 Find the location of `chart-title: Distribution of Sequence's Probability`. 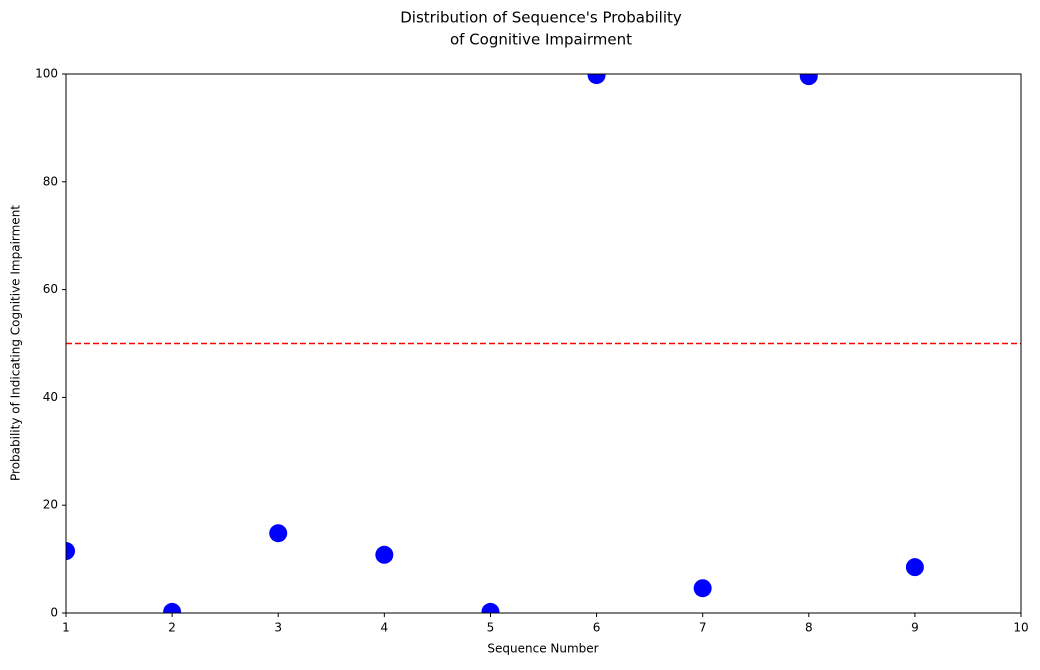

chart-title: Distribution of Sequence's Probability is located at coordinates (541, 18).